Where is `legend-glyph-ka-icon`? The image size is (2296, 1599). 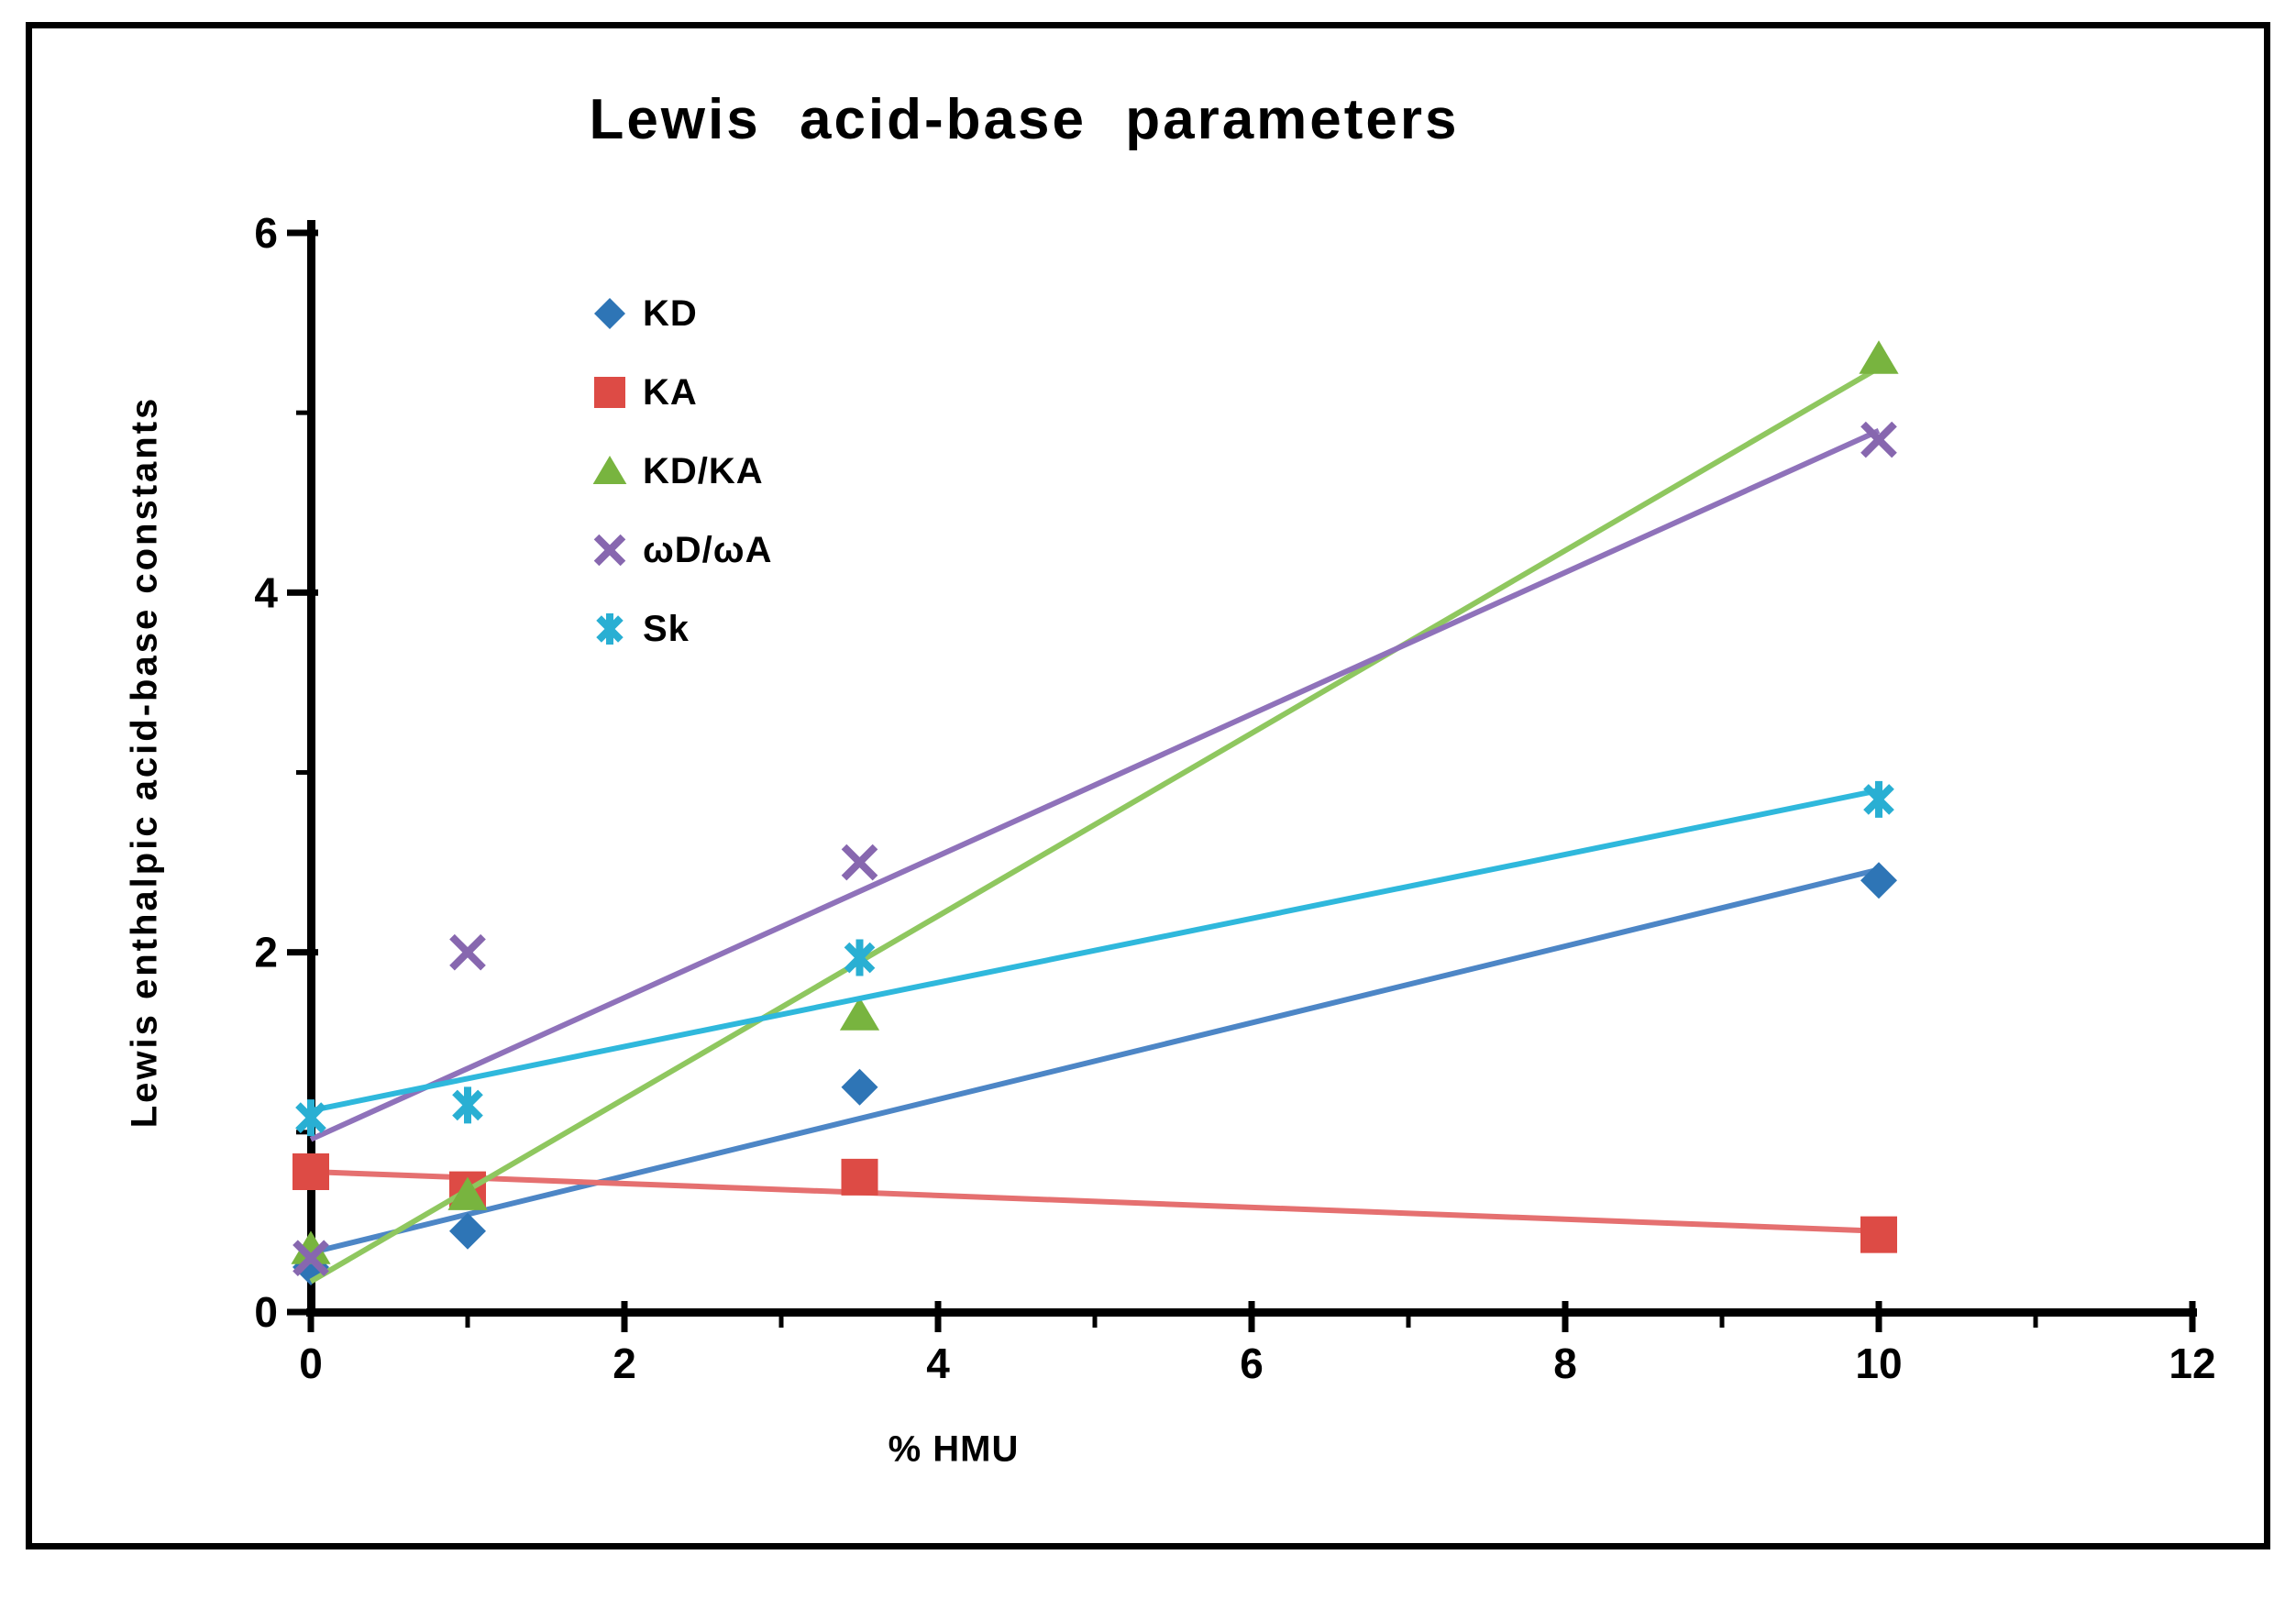 legend-glyph-ka-icon is located at coordinates (609, 392).